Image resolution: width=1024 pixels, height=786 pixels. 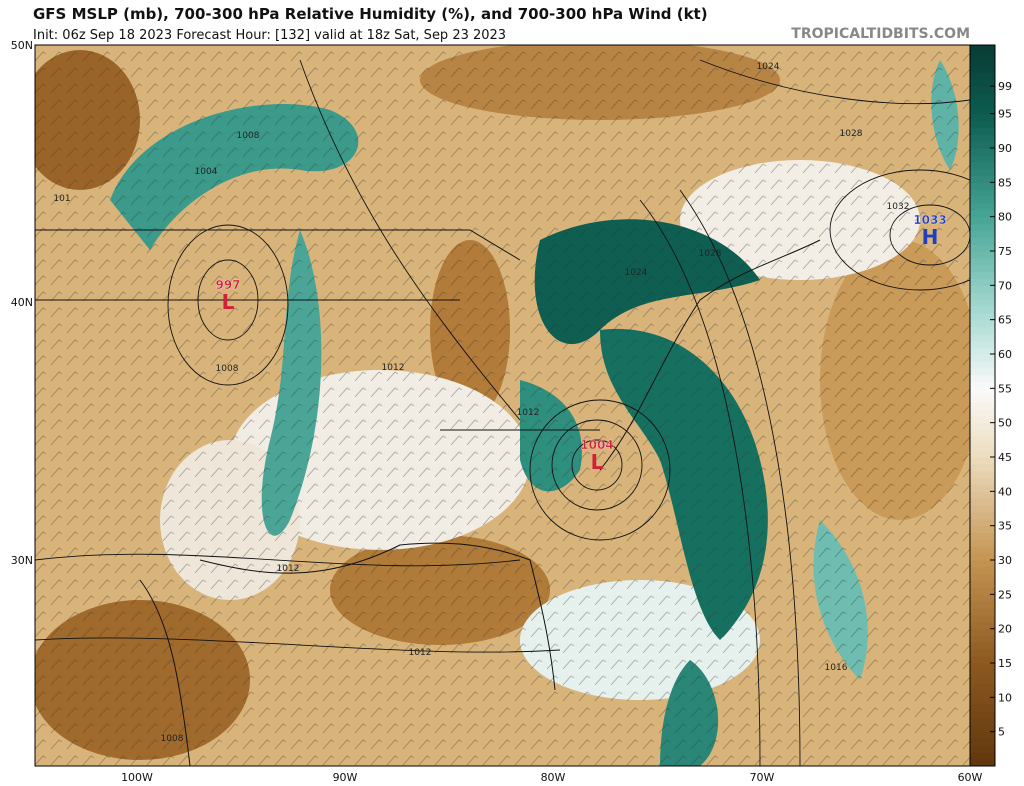 What do you see at coordinates (1005, 354) in the screenshot?
I see `colorbar-label: 60` at bounding box center [1005, 354].